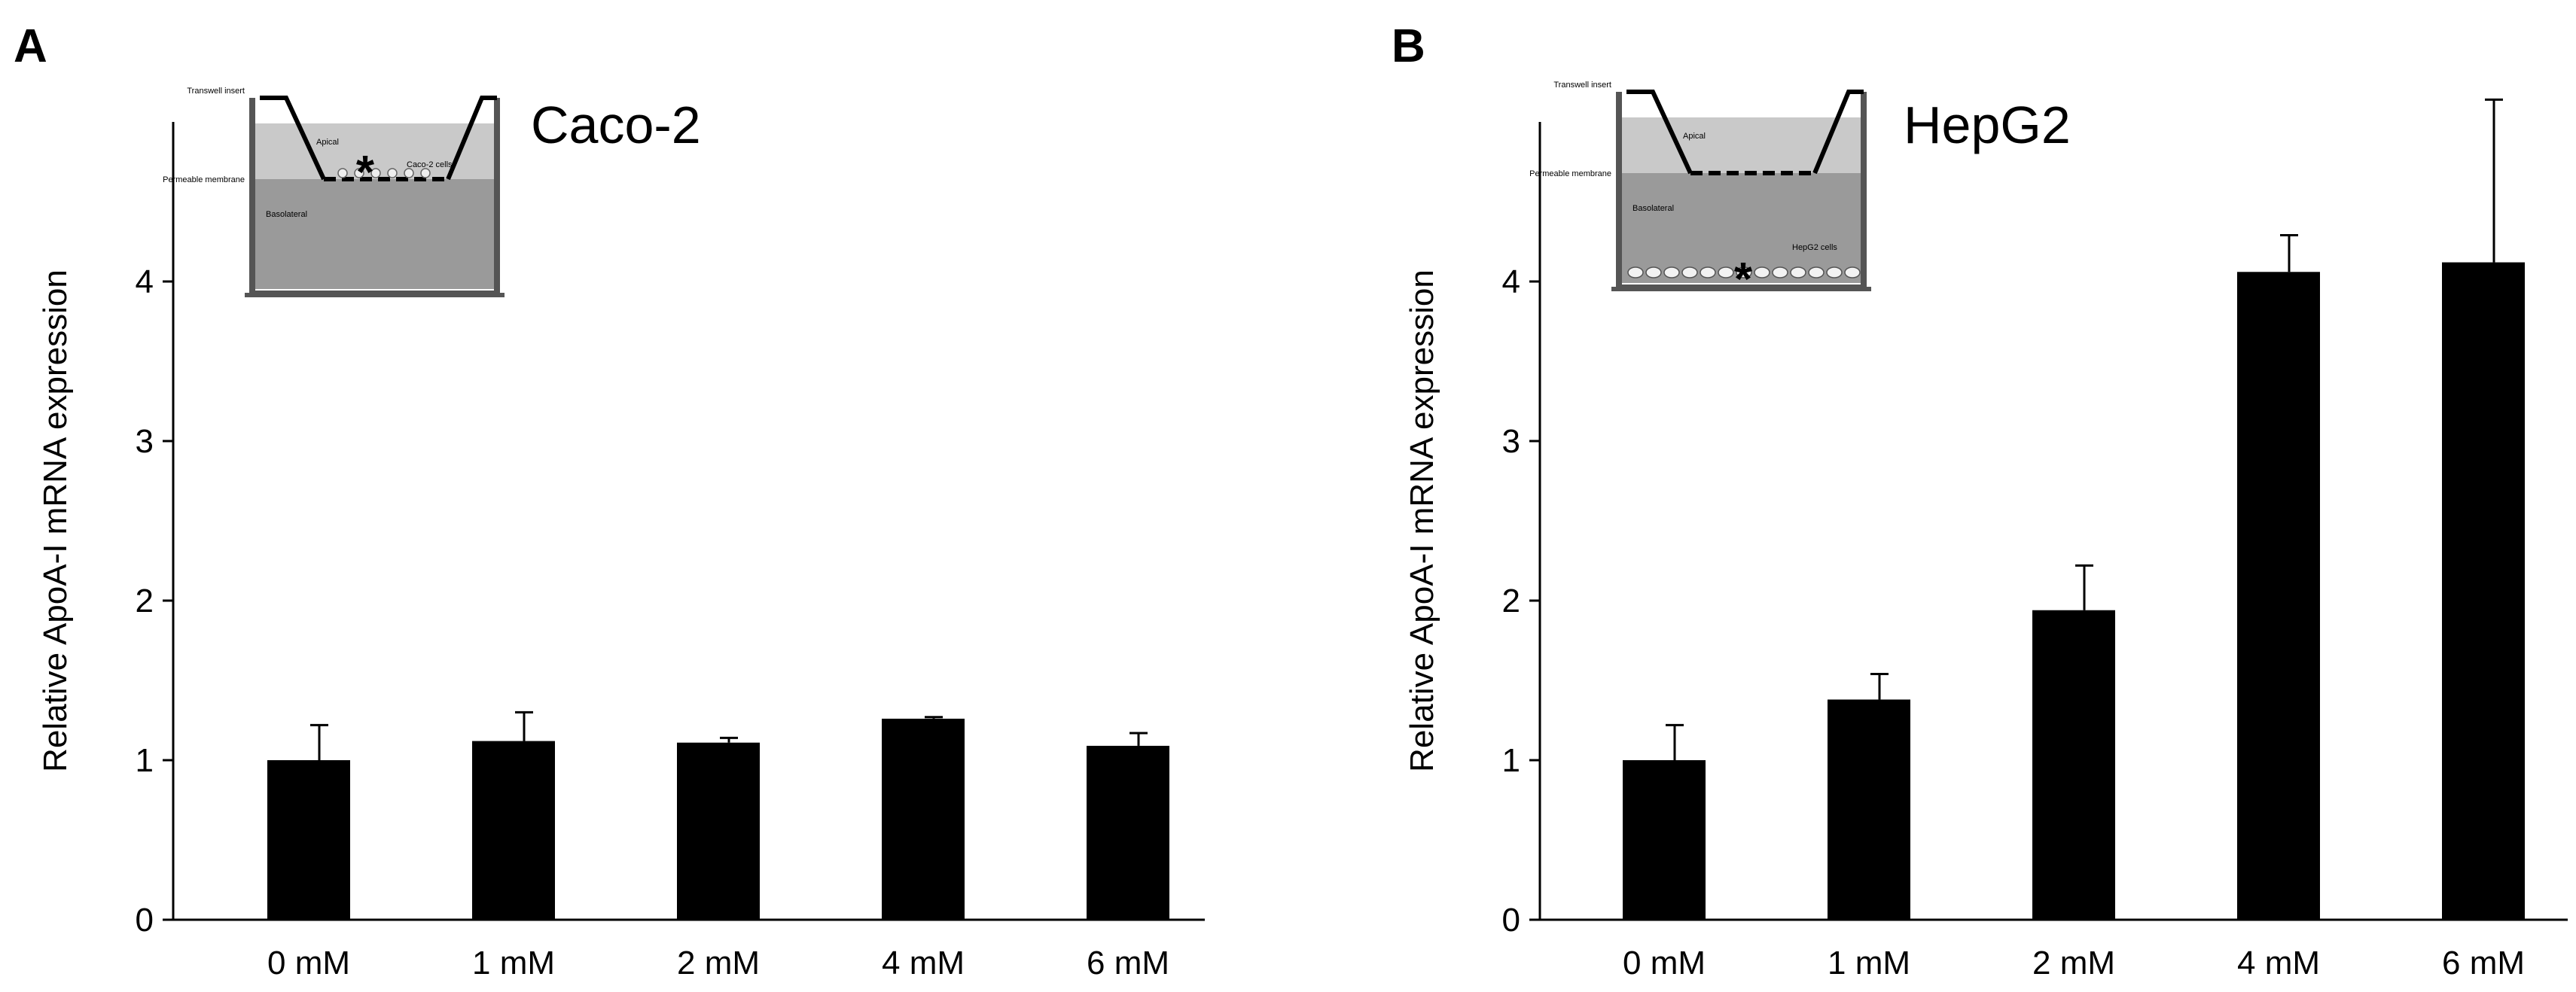 The image size is (2576, 992). What do you see at coordinates (1814, 248) in the screenshot?
I see `inset-cells-label: HepG2 cells` at bounding box center [1814, 248].